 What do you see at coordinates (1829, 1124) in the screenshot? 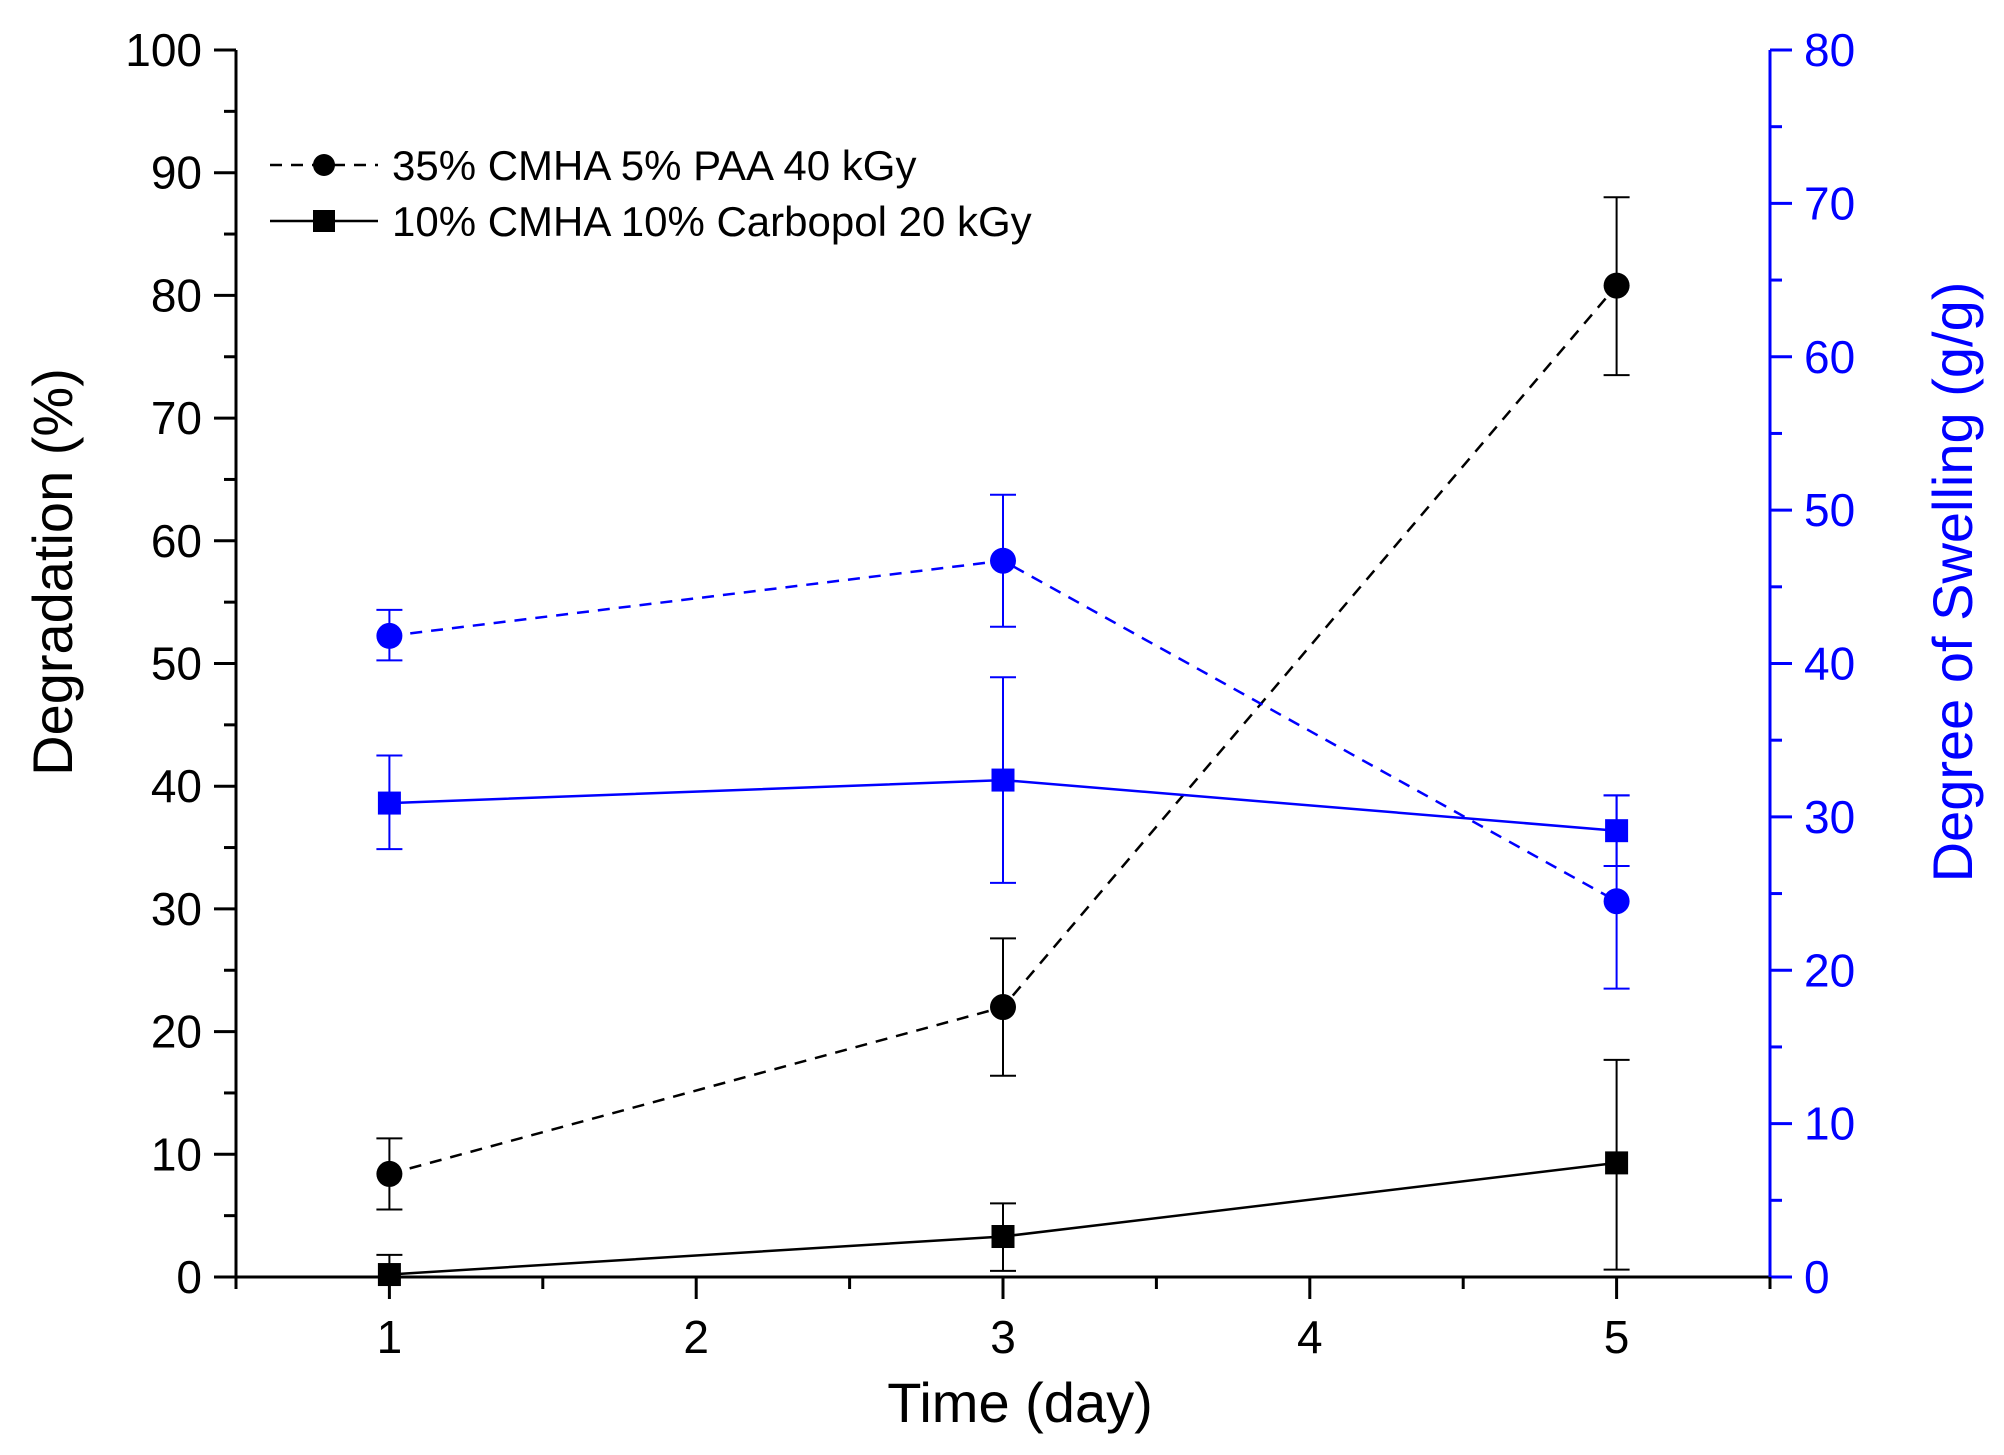
I see `y-right-tick-label: 10` at bounding box center [1829, 1124].